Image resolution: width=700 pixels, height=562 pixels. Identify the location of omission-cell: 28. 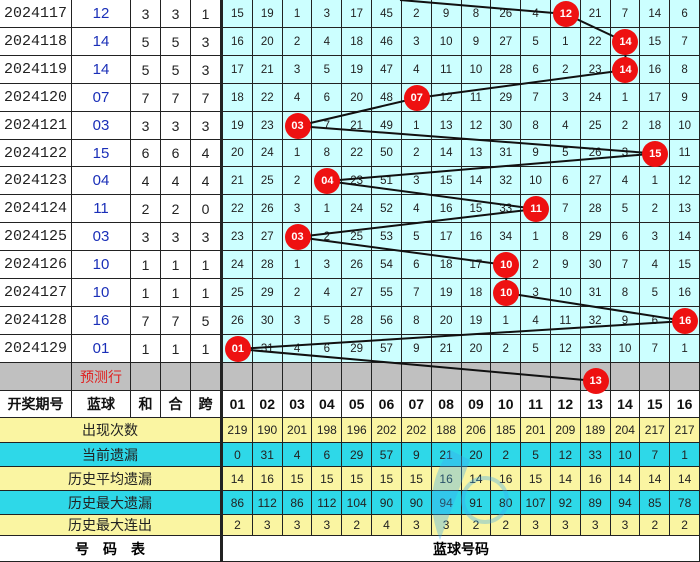
(506, 70).